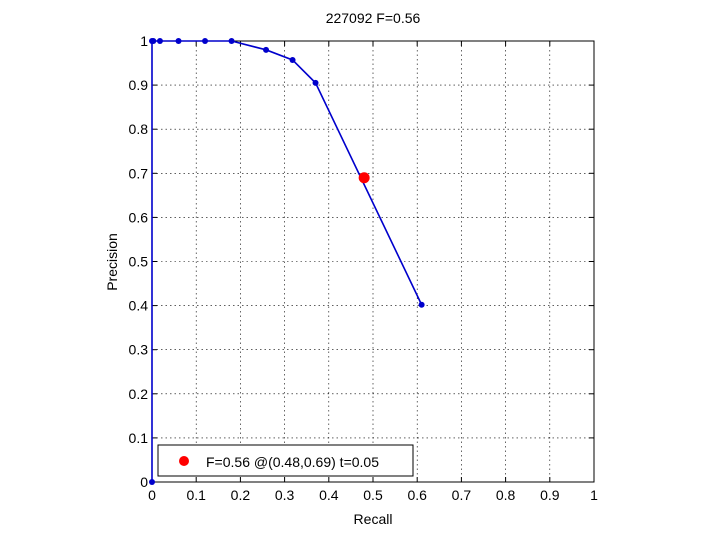 The height and width of the screenshot is (540, 720). I want to click on x-tick-label: 0.7, so click(462, 495).